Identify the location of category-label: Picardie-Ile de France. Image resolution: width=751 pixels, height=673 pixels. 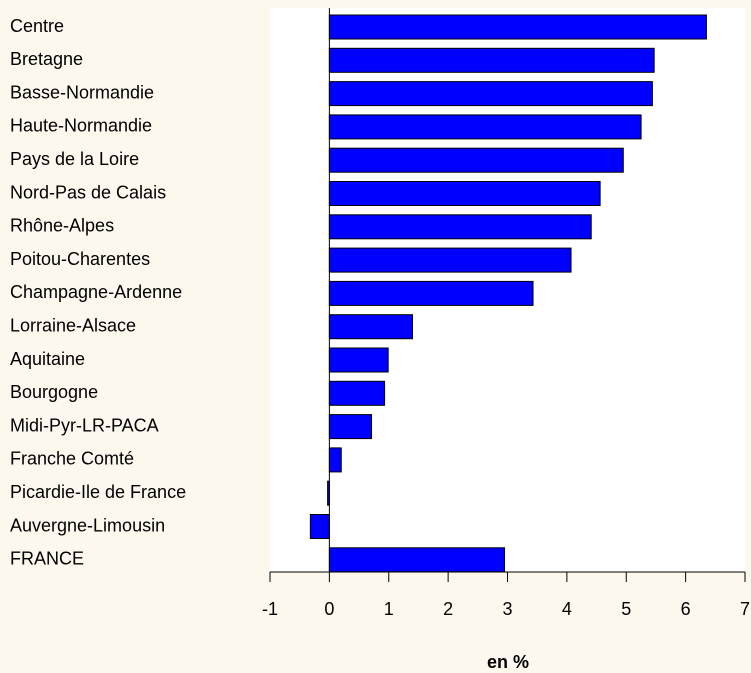
(98, 492).